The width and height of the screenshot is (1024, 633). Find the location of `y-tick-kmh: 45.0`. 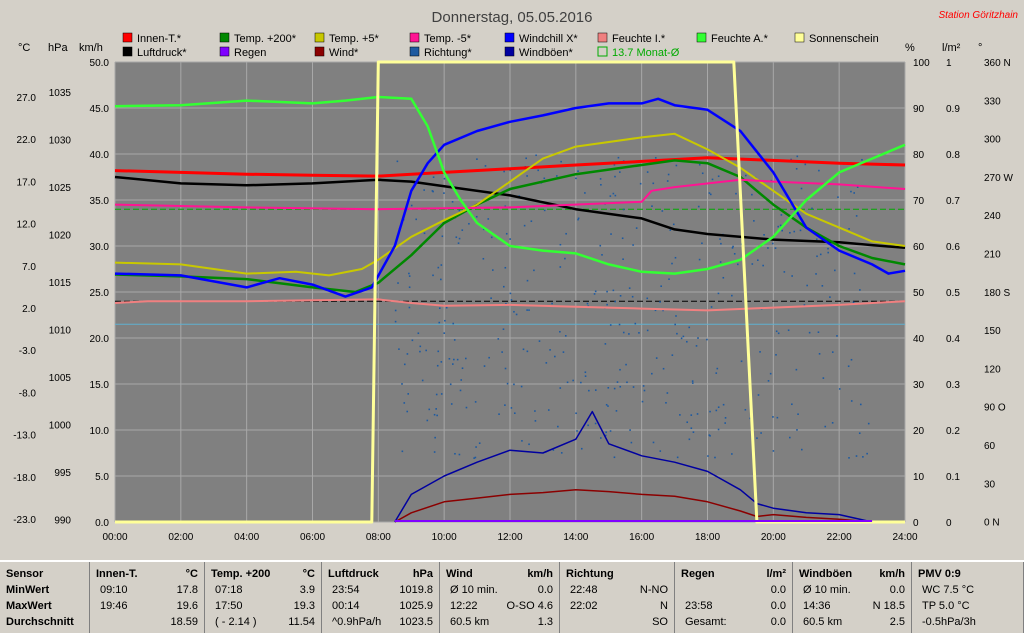

y-tick-kmh: 45.0 is located at coordinates (100, 109).